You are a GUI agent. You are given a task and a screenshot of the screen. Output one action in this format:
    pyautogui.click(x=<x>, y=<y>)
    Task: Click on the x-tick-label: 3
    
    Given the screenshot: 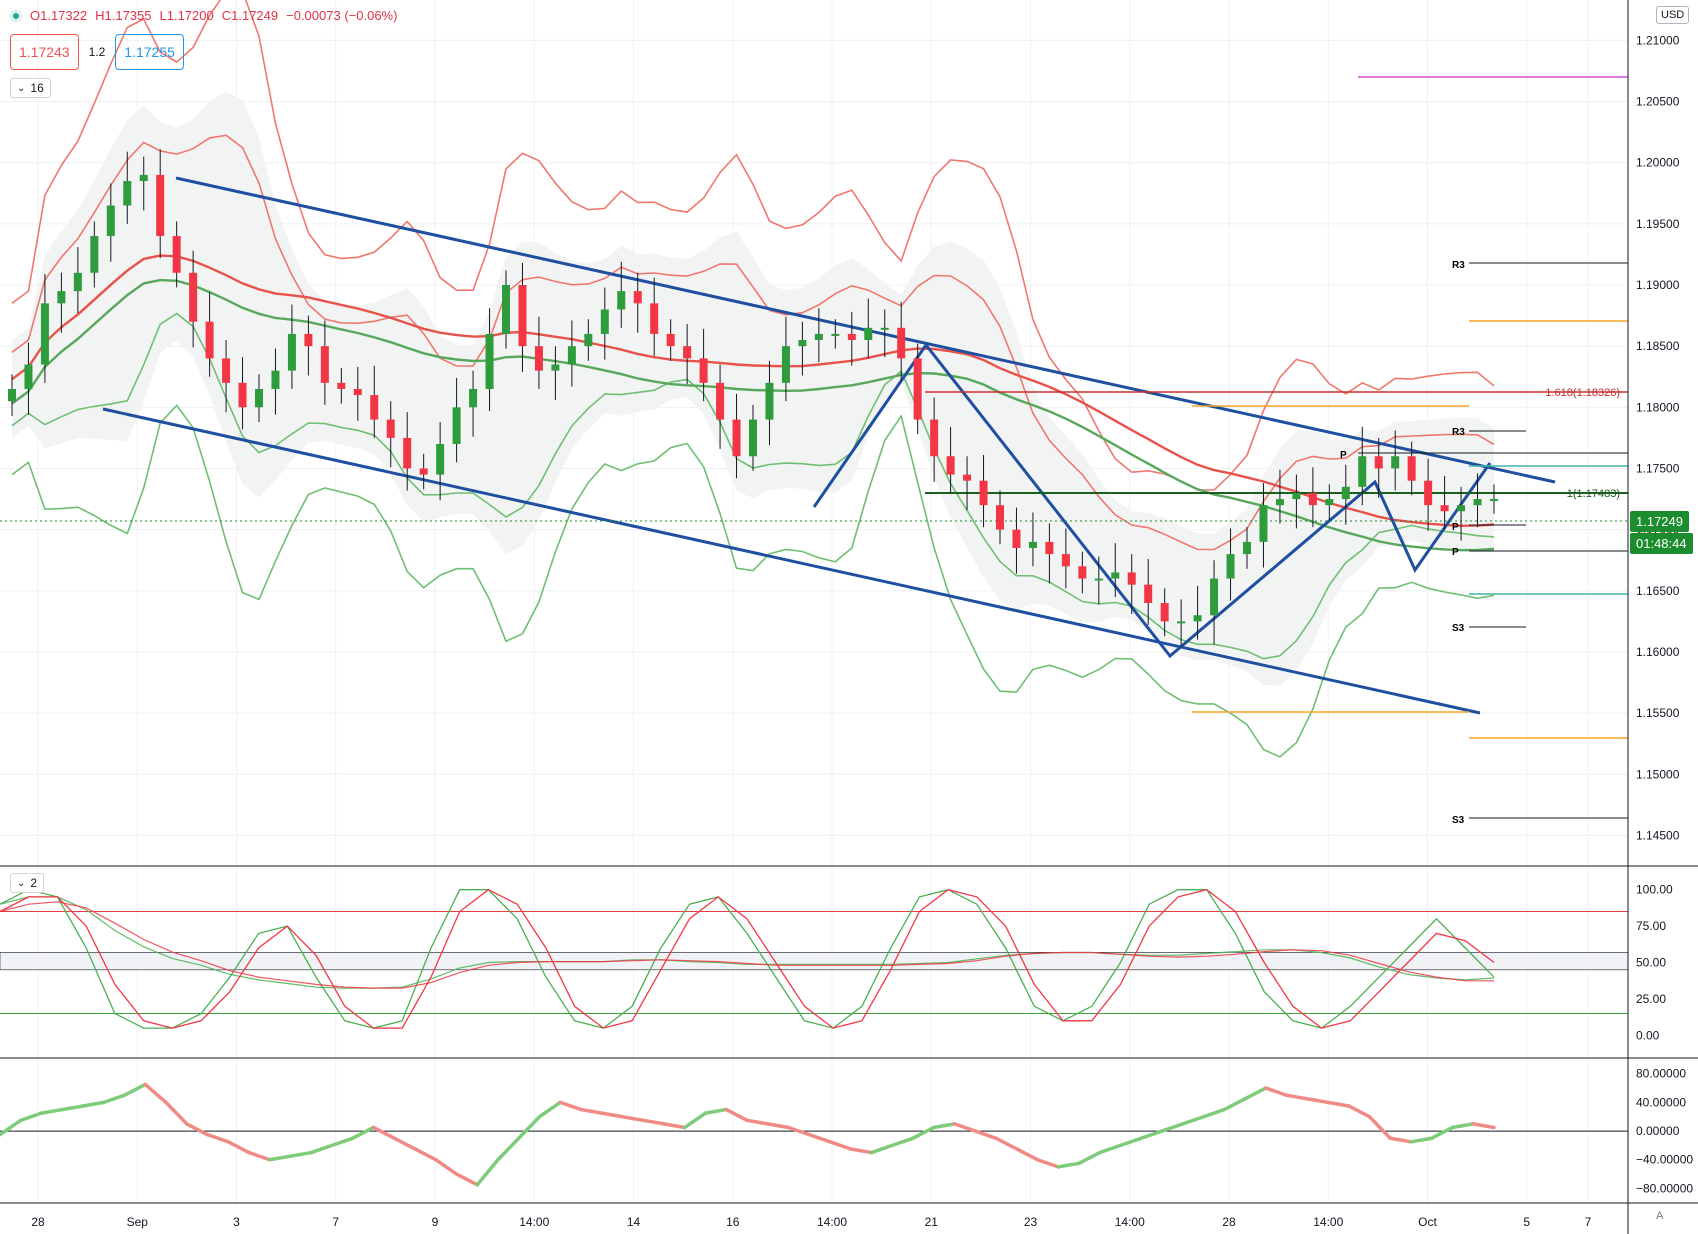 What is the action you would take?
    pyautogui.click(x=236, y=1222)
    